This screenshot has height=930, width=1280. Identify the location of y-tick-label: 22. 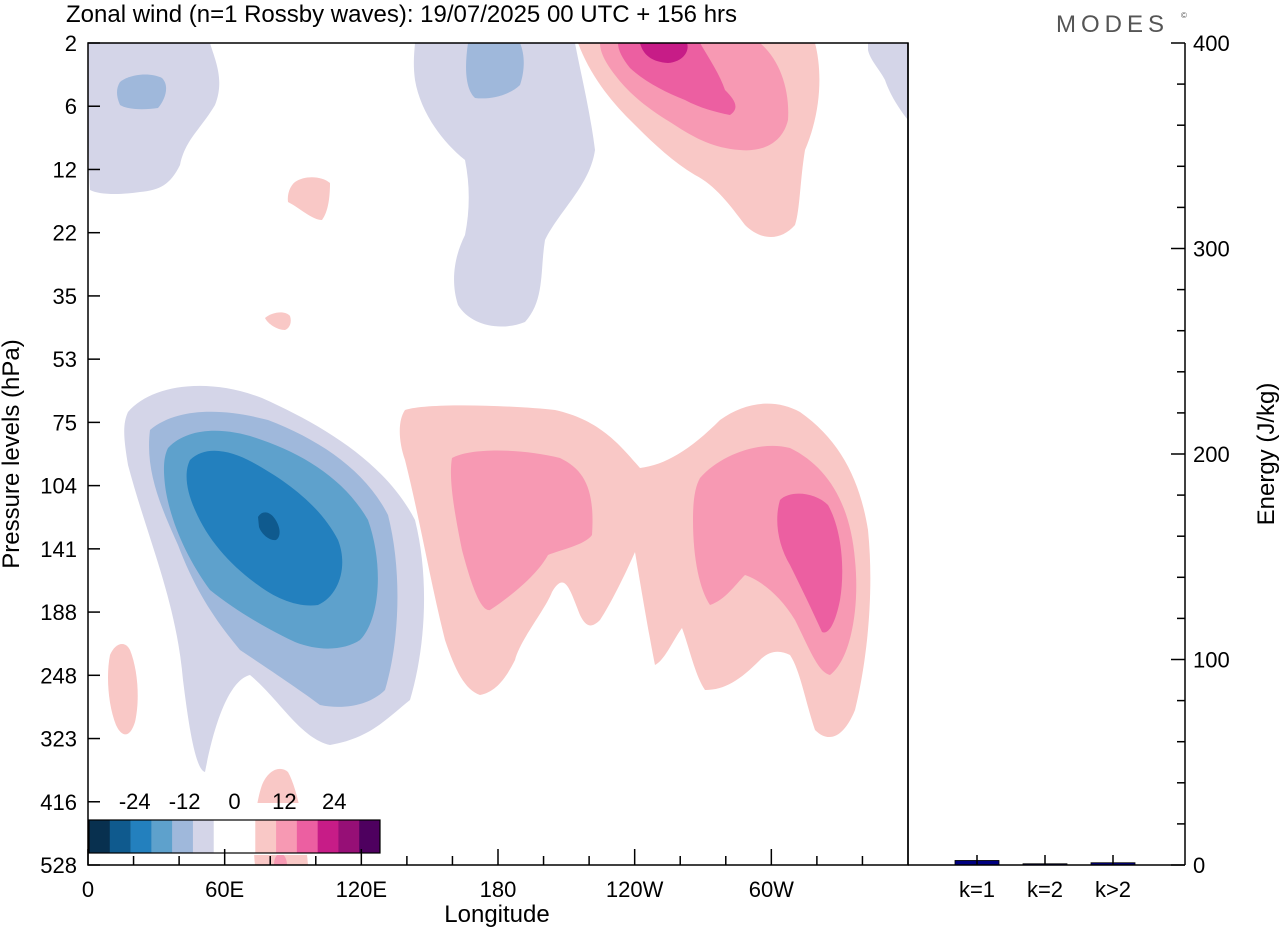
(65, 233).